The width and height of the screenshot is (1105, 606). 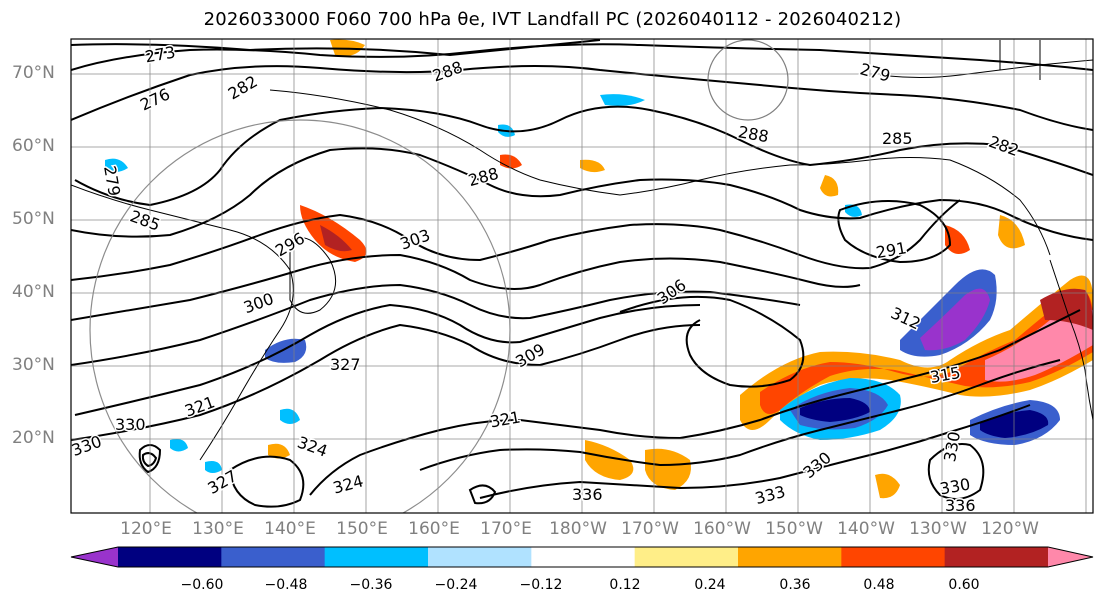 I want to click on colorbar-tick-label: −0.24, so click(x=456, y=585).